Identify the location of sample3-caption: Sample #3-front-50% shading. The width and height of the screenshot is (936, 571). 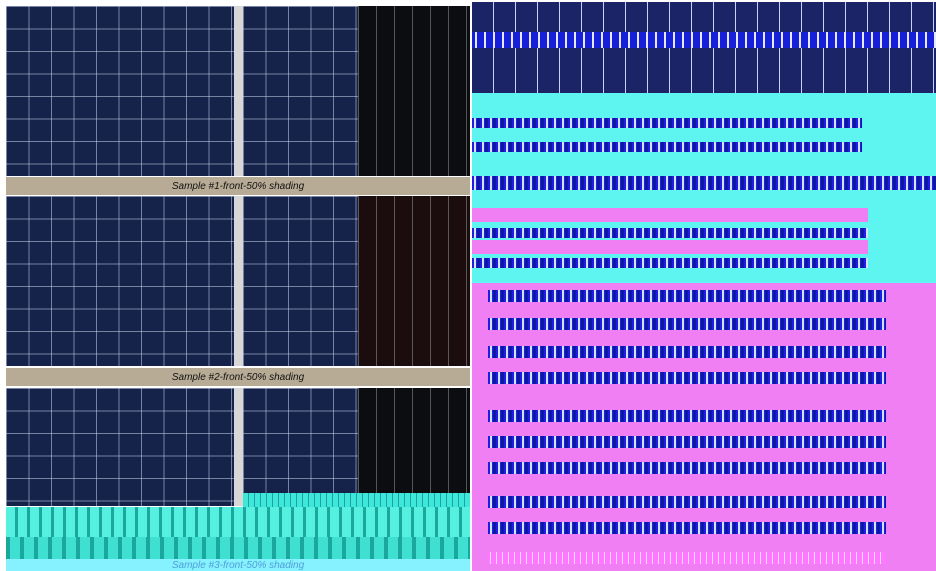
(238, 565).